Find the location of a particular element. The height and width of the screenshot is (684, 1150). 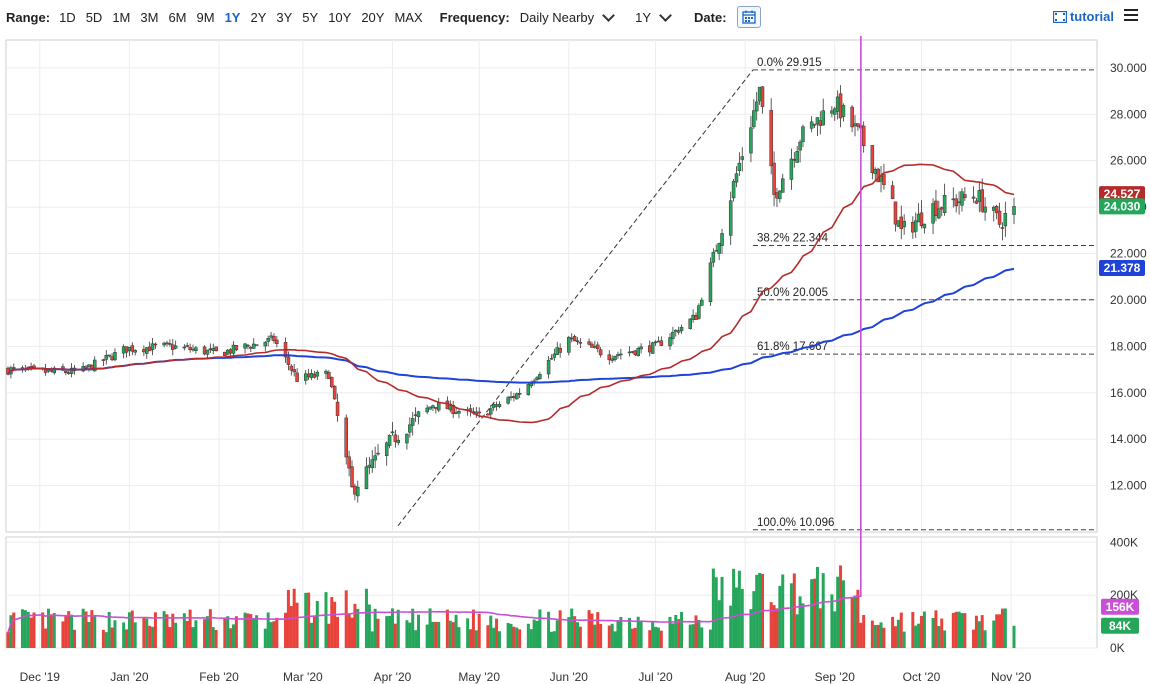

y-tick-label: 26.000 is located at coordinates (1128, 161).